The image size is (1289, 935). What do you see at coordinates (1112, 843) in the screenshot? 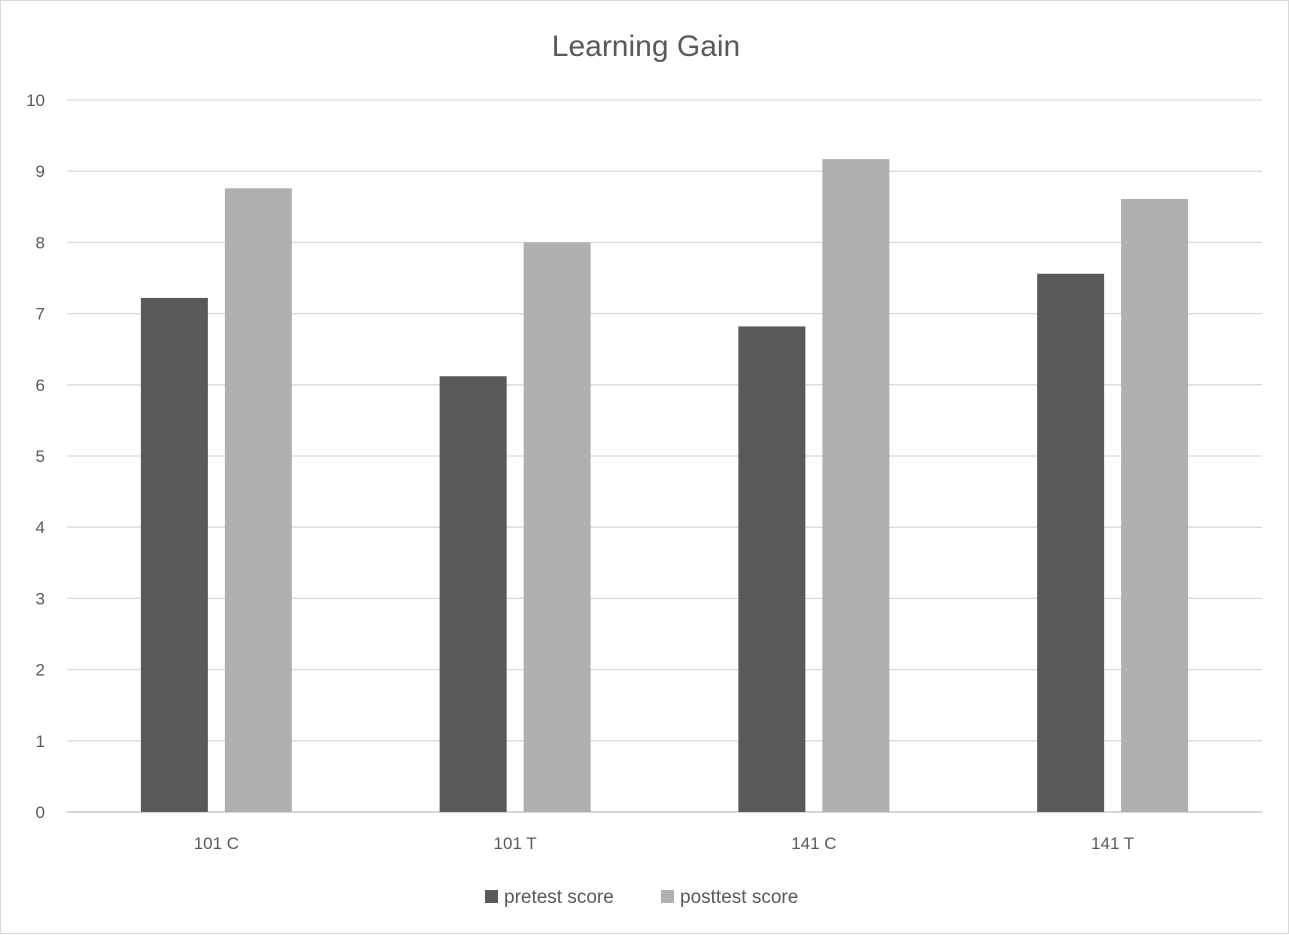
I see `x-tick-label: 141 T` at bounding box center [1112, 843].